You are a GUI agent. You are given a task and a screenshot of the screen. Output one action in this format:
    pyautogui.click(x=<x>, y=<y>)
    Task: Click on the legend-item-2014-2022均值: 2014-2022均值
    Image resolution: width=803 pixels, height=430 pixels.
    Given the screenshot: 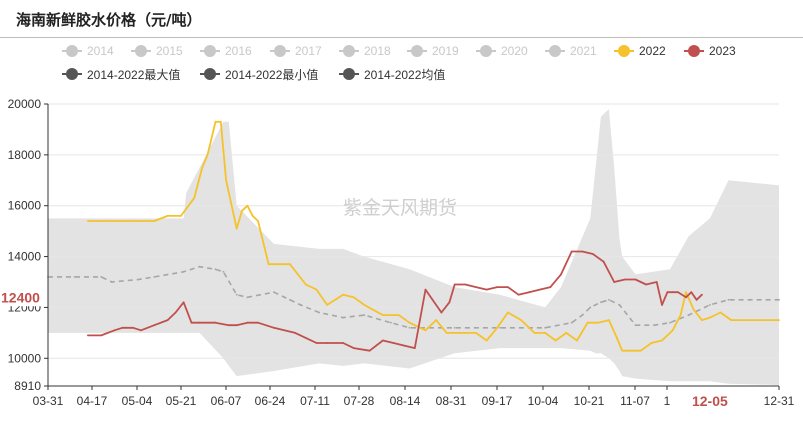 What is the action you would take?
    pyautogui.click(x=392, y=74)
    